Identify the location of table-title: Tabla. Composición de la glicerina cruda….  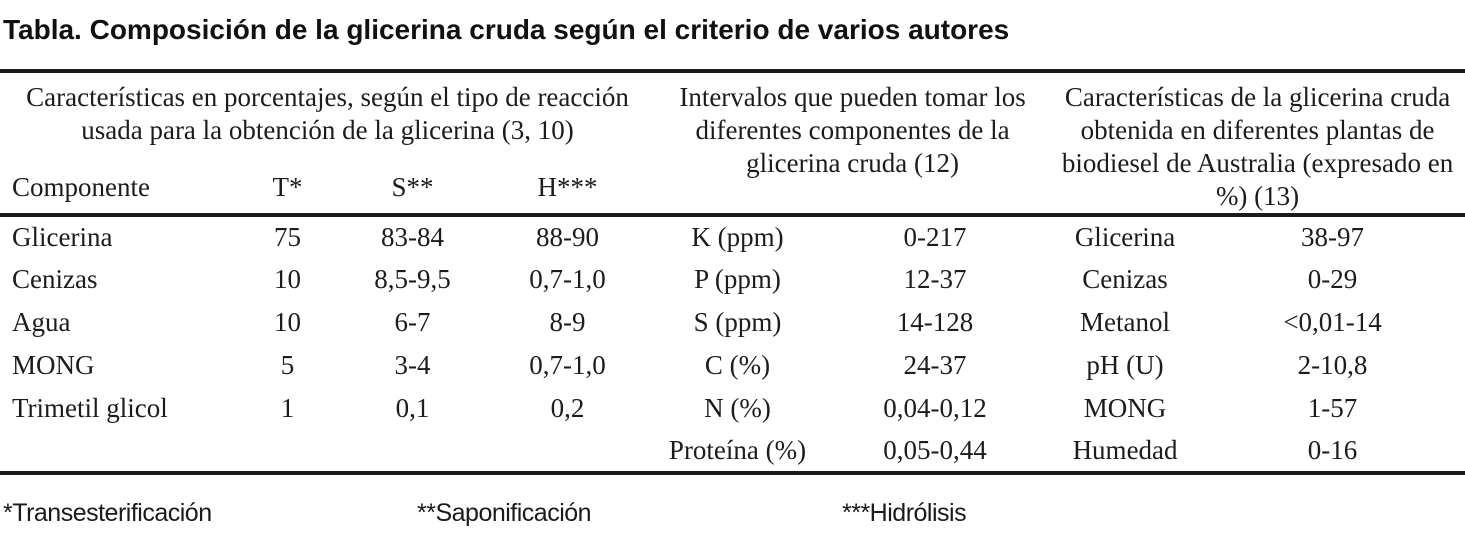
(506, 29).